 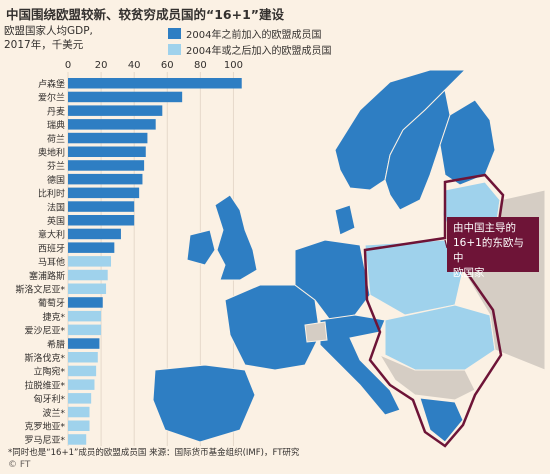 What do you see at coordinates (51, 84) in the screenshot?
I see `category-label: 卢森堡` at bounding box center [51, 84].